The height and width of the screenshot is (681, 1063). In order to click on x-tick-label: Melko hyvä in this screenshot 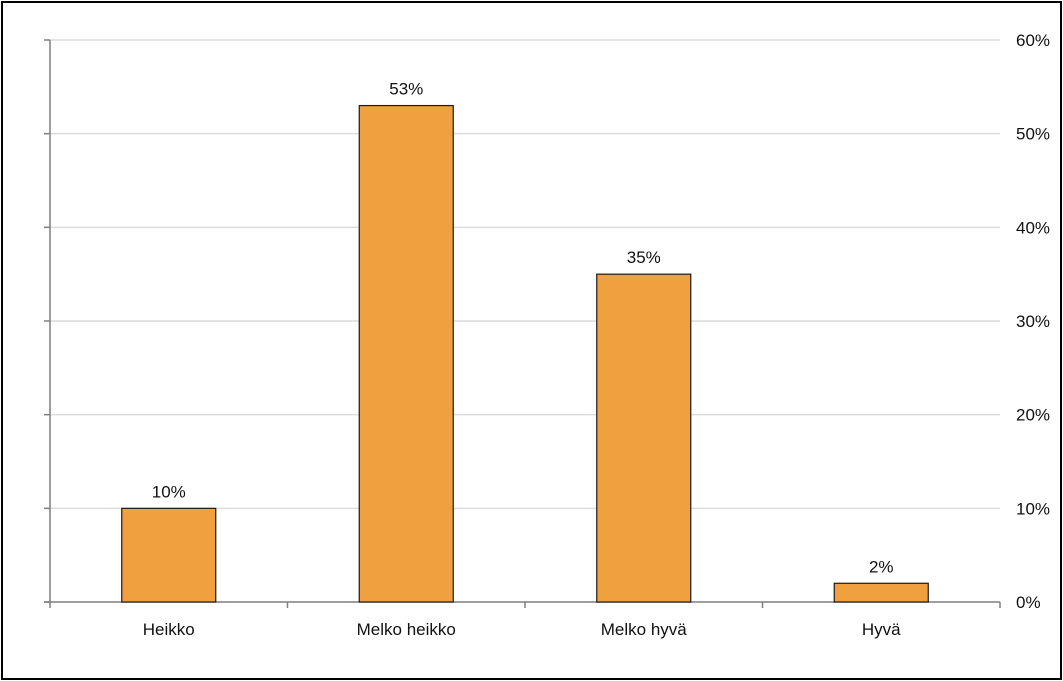, I will do `click(644, 629)`.